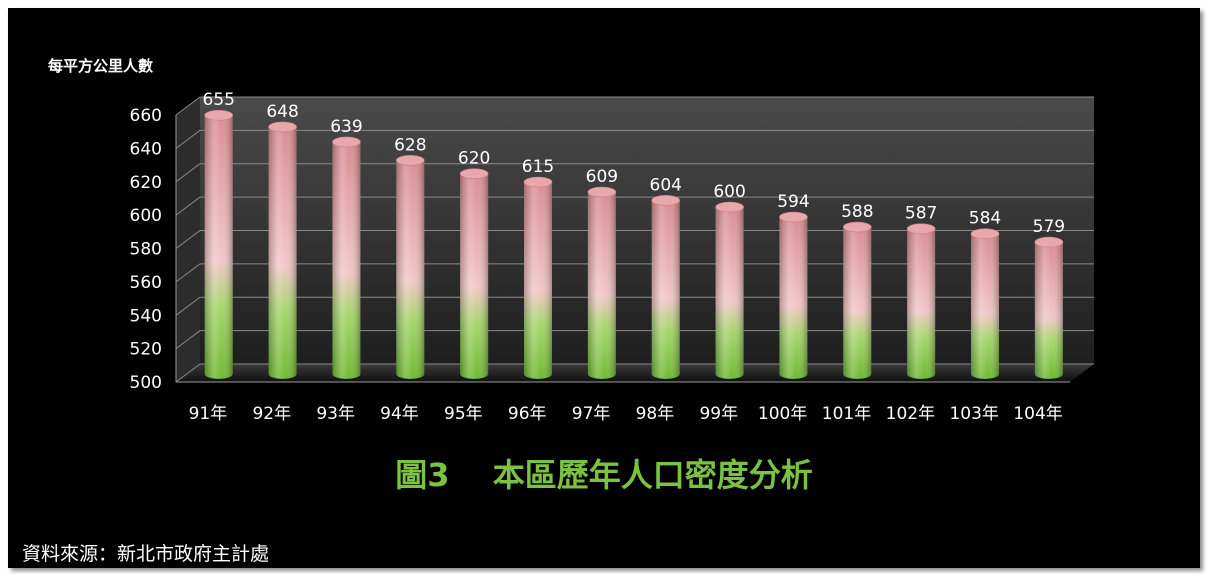 The height and width of the screenshot is (574, 1210). I want to click on floor, so click(635, 373).